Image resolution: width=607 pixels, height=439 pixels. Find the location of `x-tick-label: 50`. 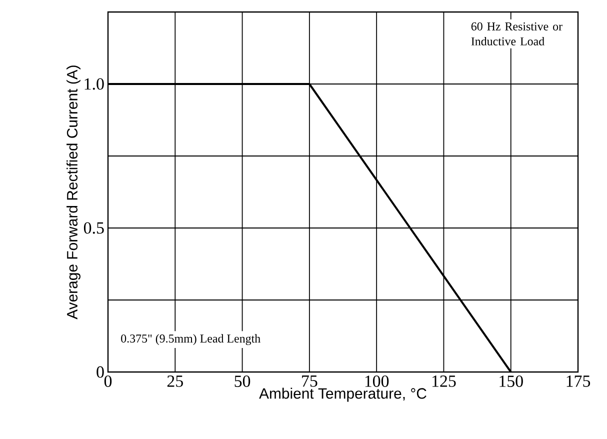

x-tick-label: 50 is located at coordinates (242, 381).